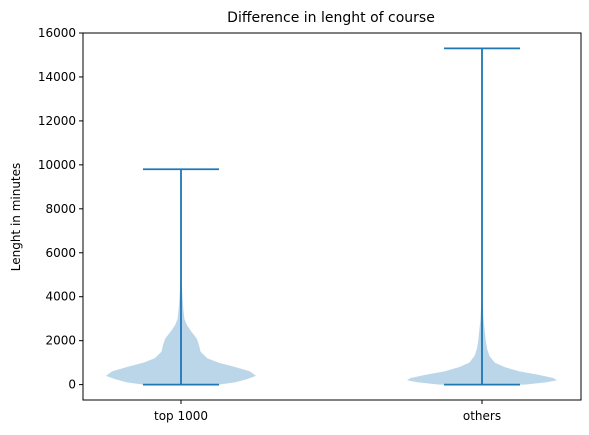 The width and height of the screenshot is (589, 435). What do you see at coordinates (72, 385) in the screenshot?
I see `y-tick-label: 0` at bounding box center [72, 385].